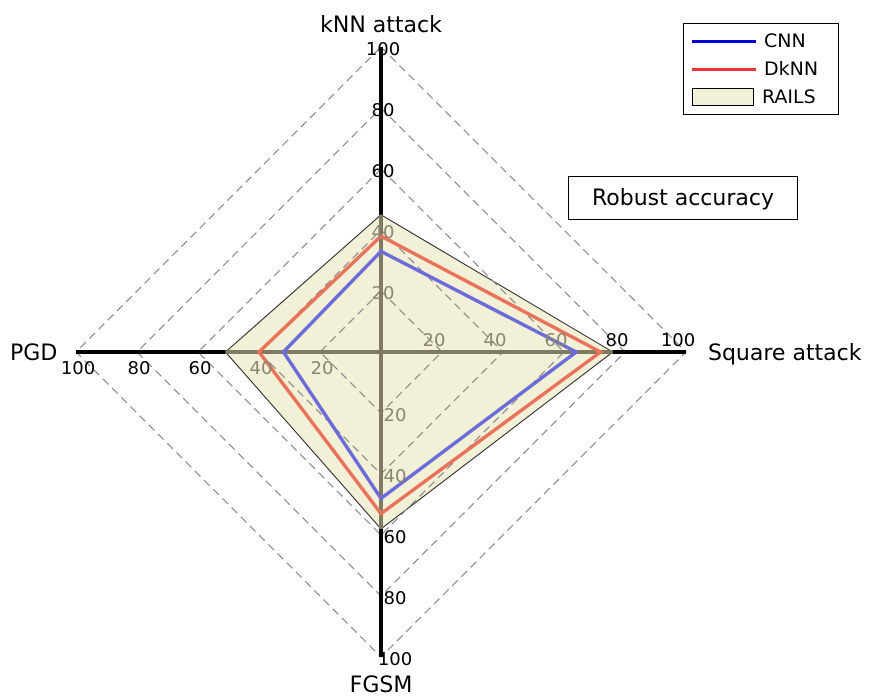 This screenshot has width=880, height=697. I want to click on legend-swatch-rails, so click(723, 97).